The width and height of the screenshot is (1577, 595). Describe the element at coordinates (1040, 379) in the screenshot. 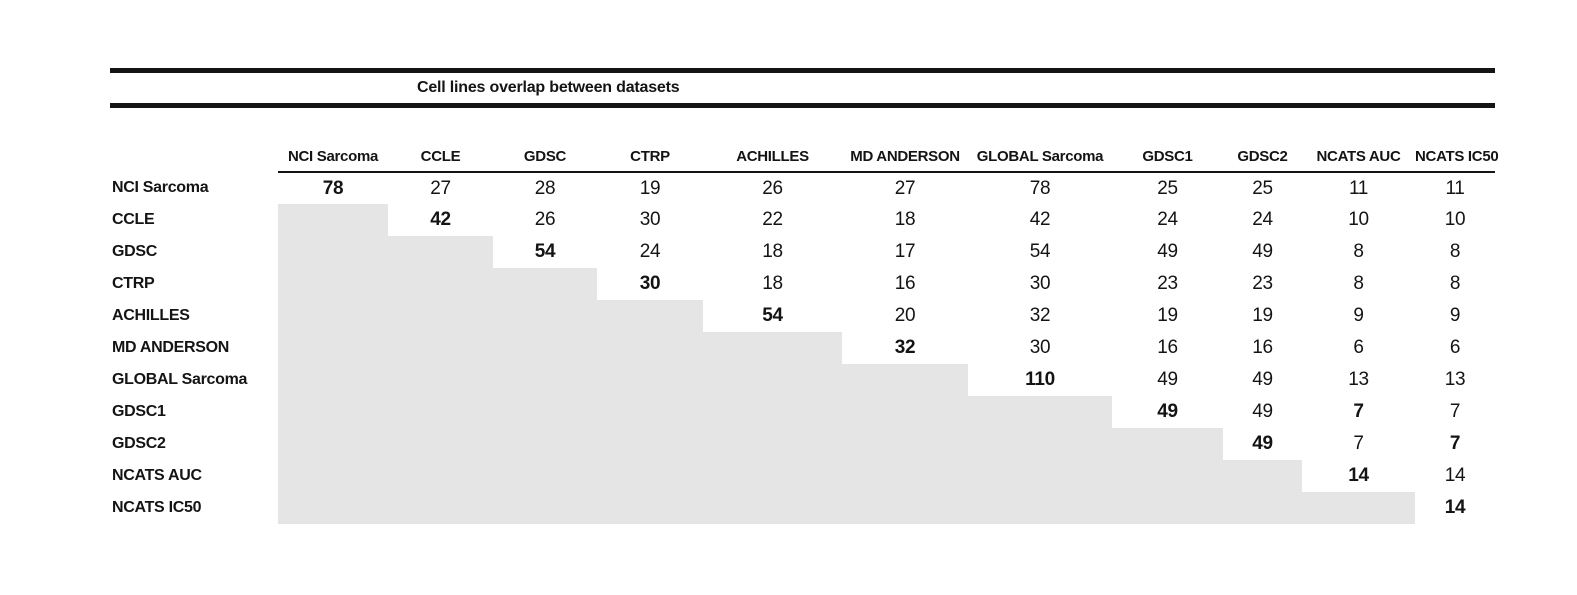

I see `overlap-cell: 110` at that location.